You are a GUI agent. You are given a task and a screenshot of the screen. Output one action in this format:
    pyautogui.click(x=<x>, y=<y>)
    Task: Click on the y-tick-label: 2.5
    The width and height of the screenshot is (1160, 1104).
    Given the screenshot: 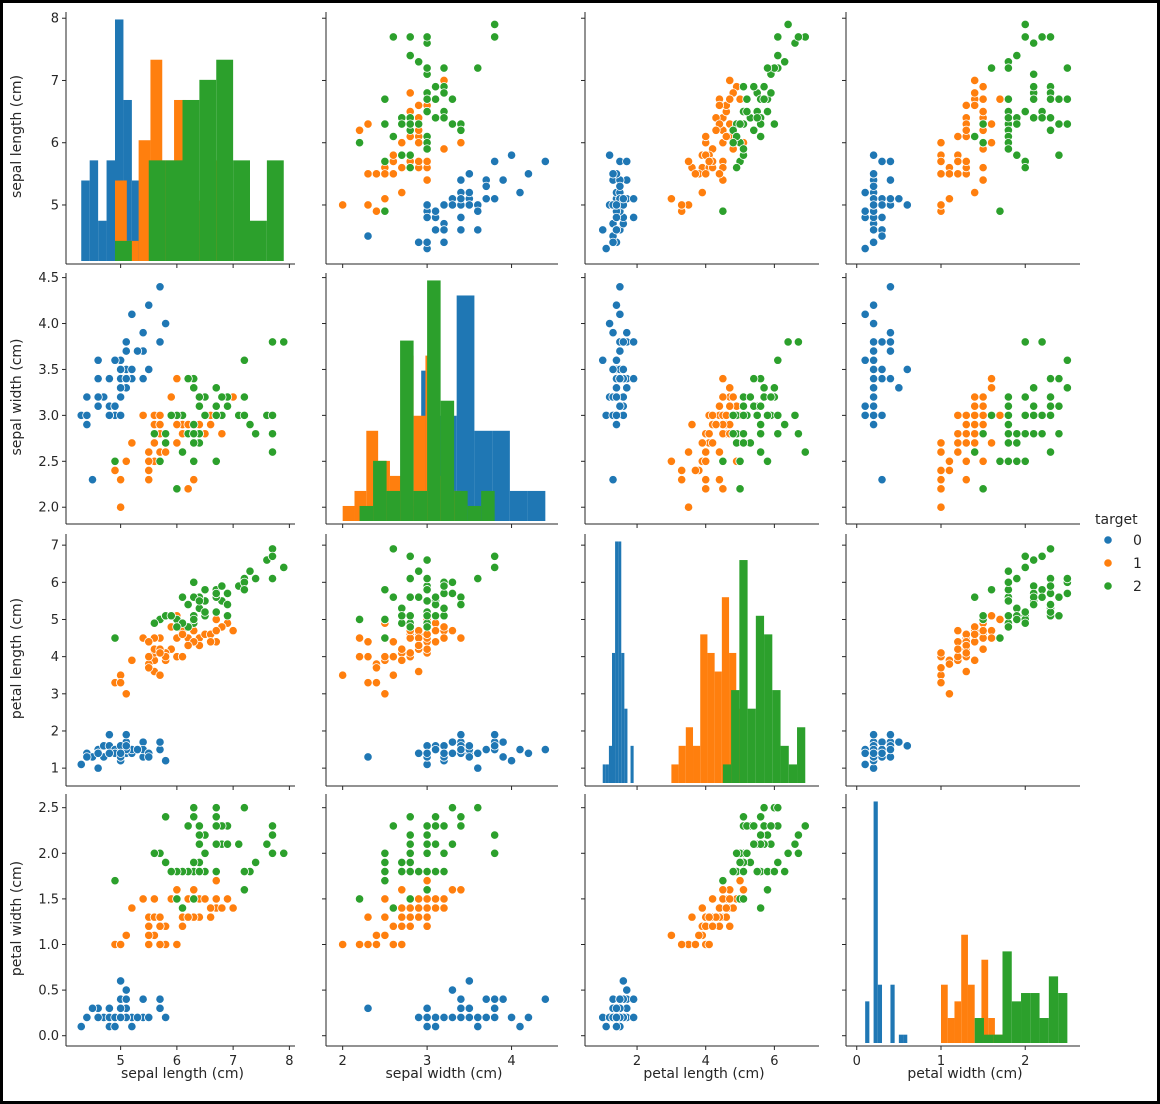 What is the action you would take?
    pyautogui.click(x=48, y=808)
    